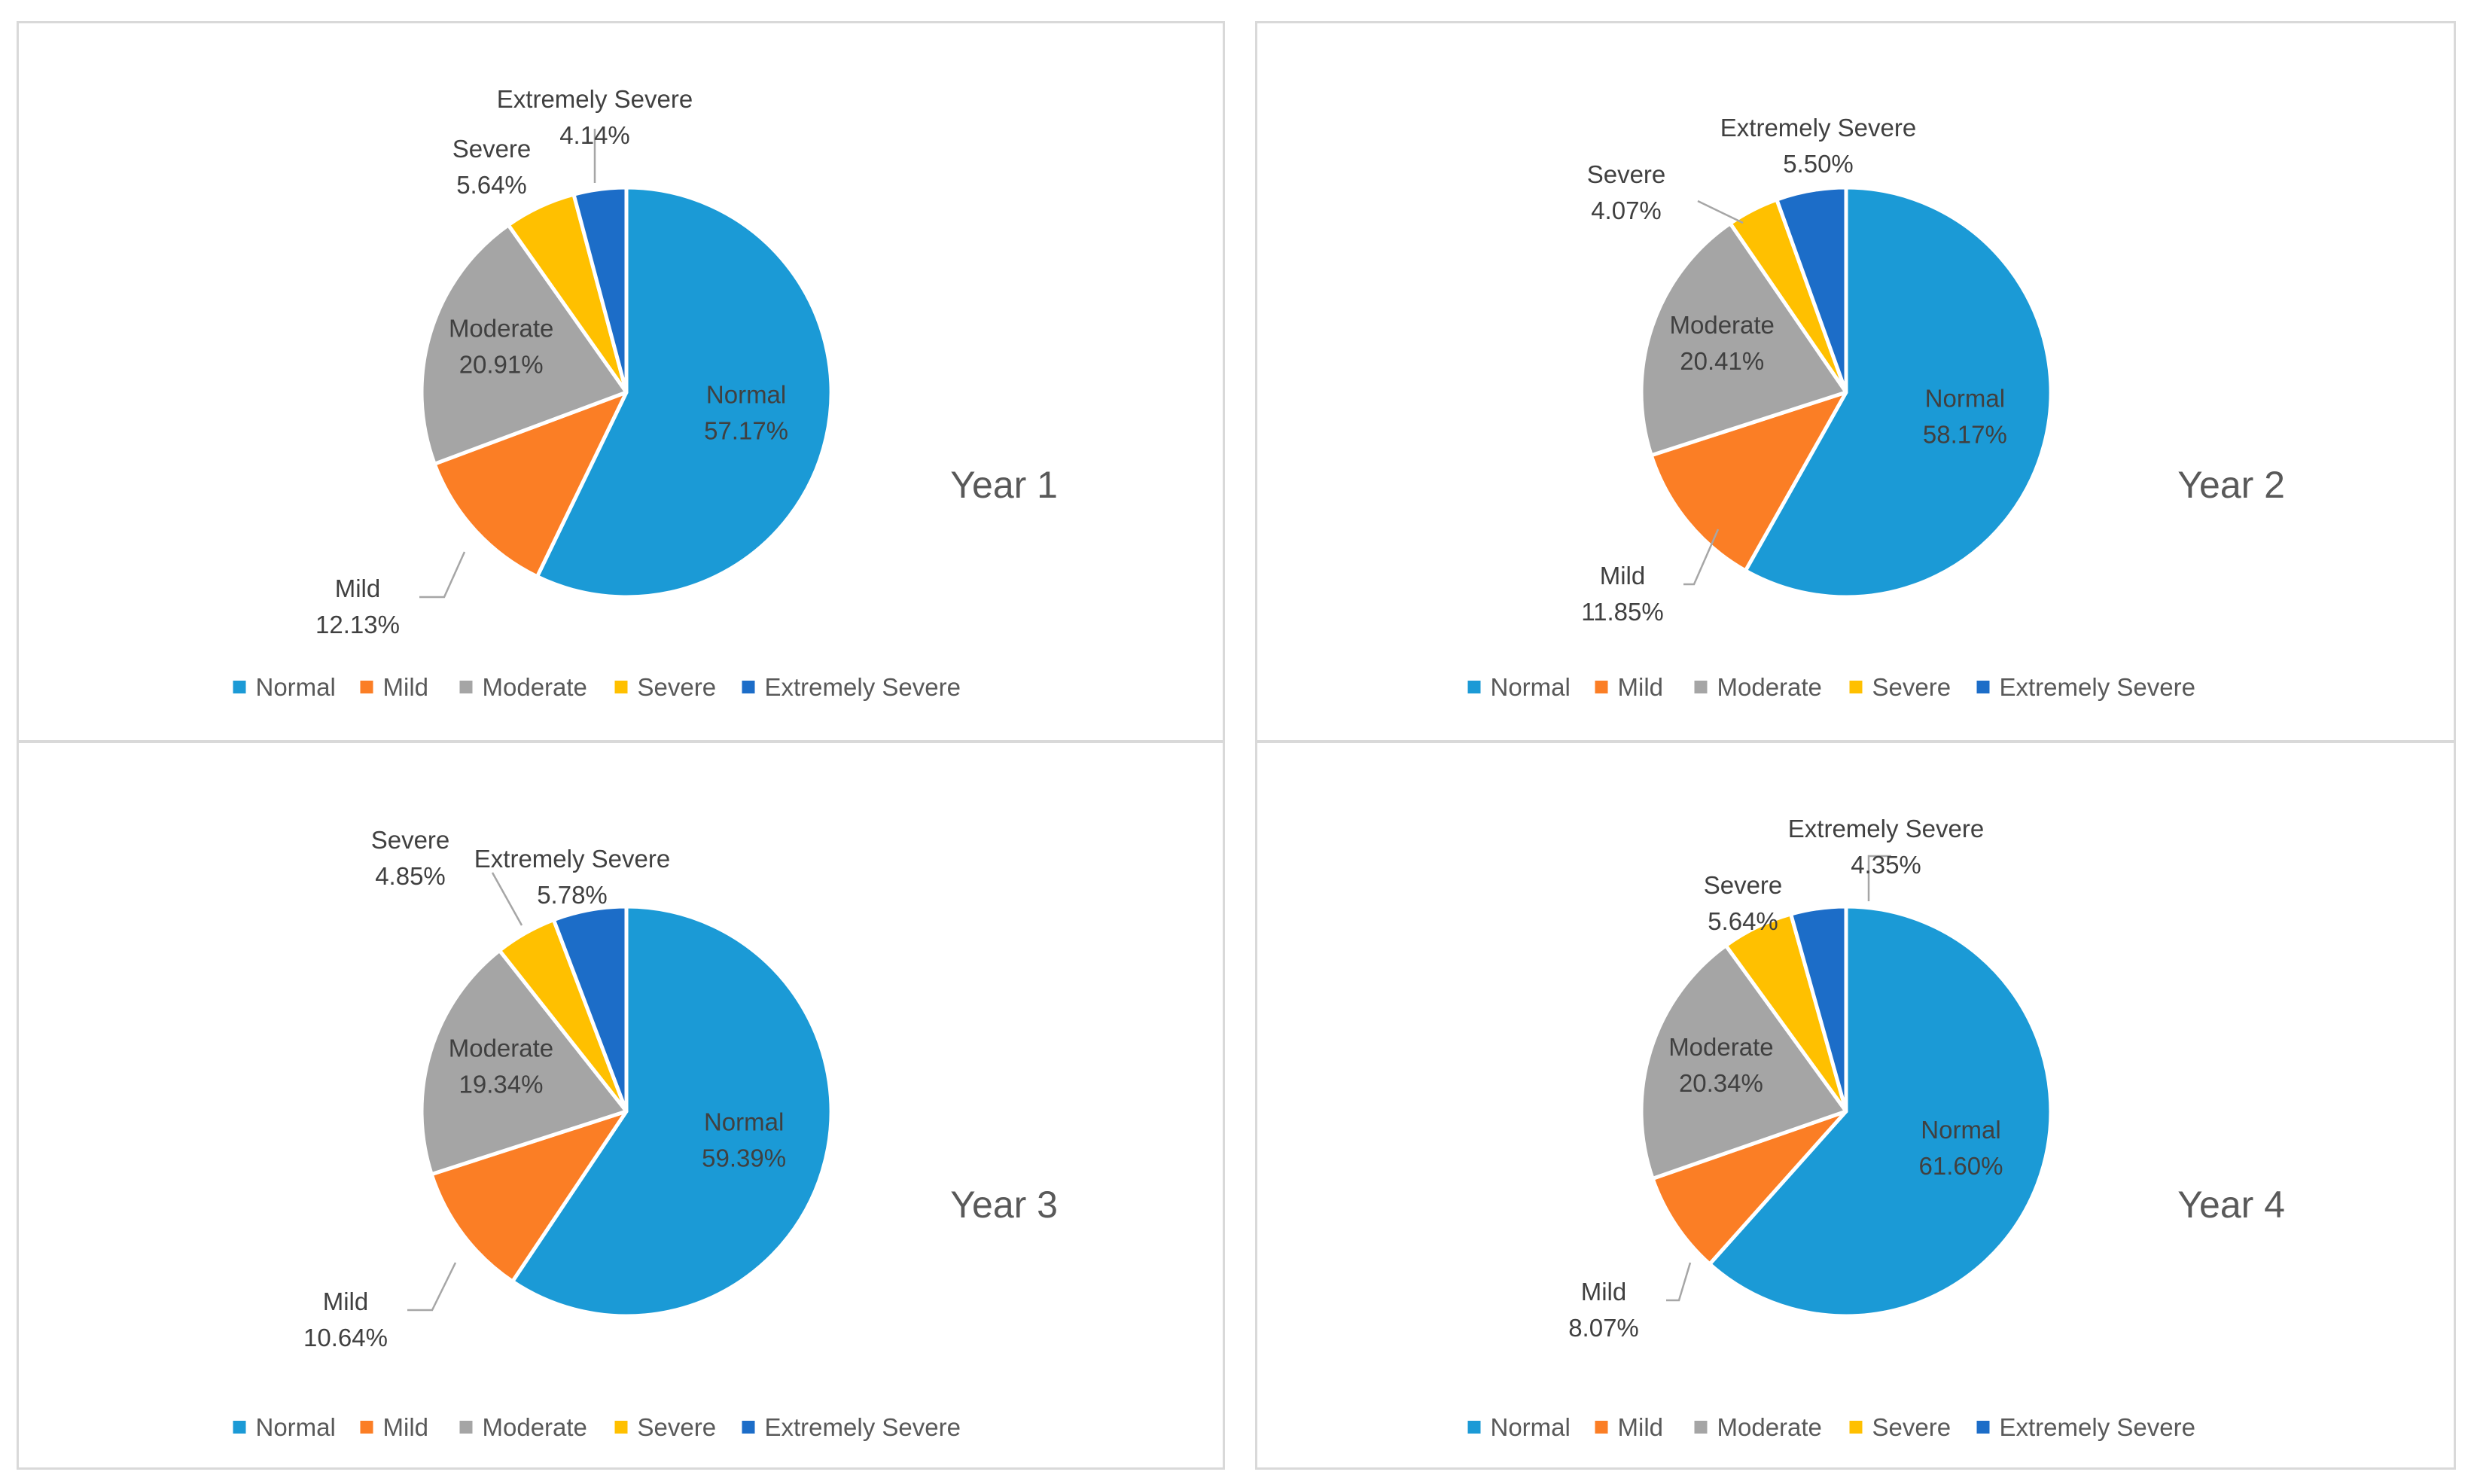  Describe the element at coordinates (2231, 485) in the screenshot. I see `chart-title: Year 2` at that location.